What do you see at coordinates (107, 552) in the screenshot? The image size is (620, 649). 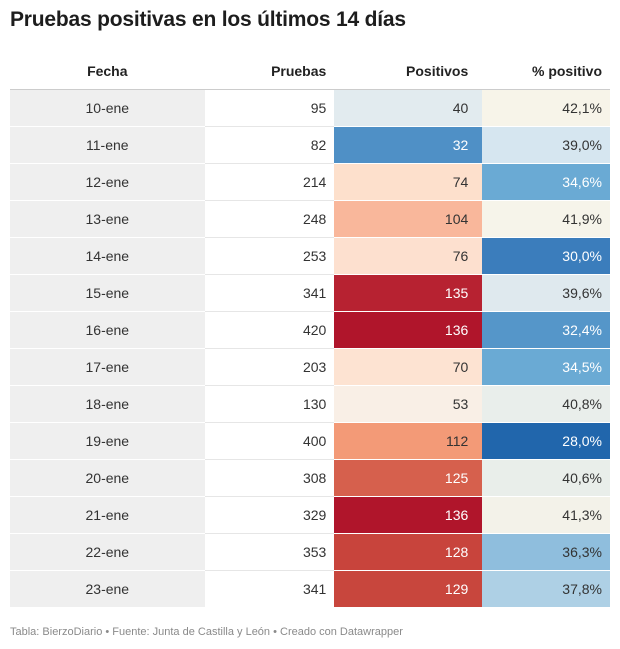 I see `cell-fecha: 22-ene` at bounding box center [107, 552].